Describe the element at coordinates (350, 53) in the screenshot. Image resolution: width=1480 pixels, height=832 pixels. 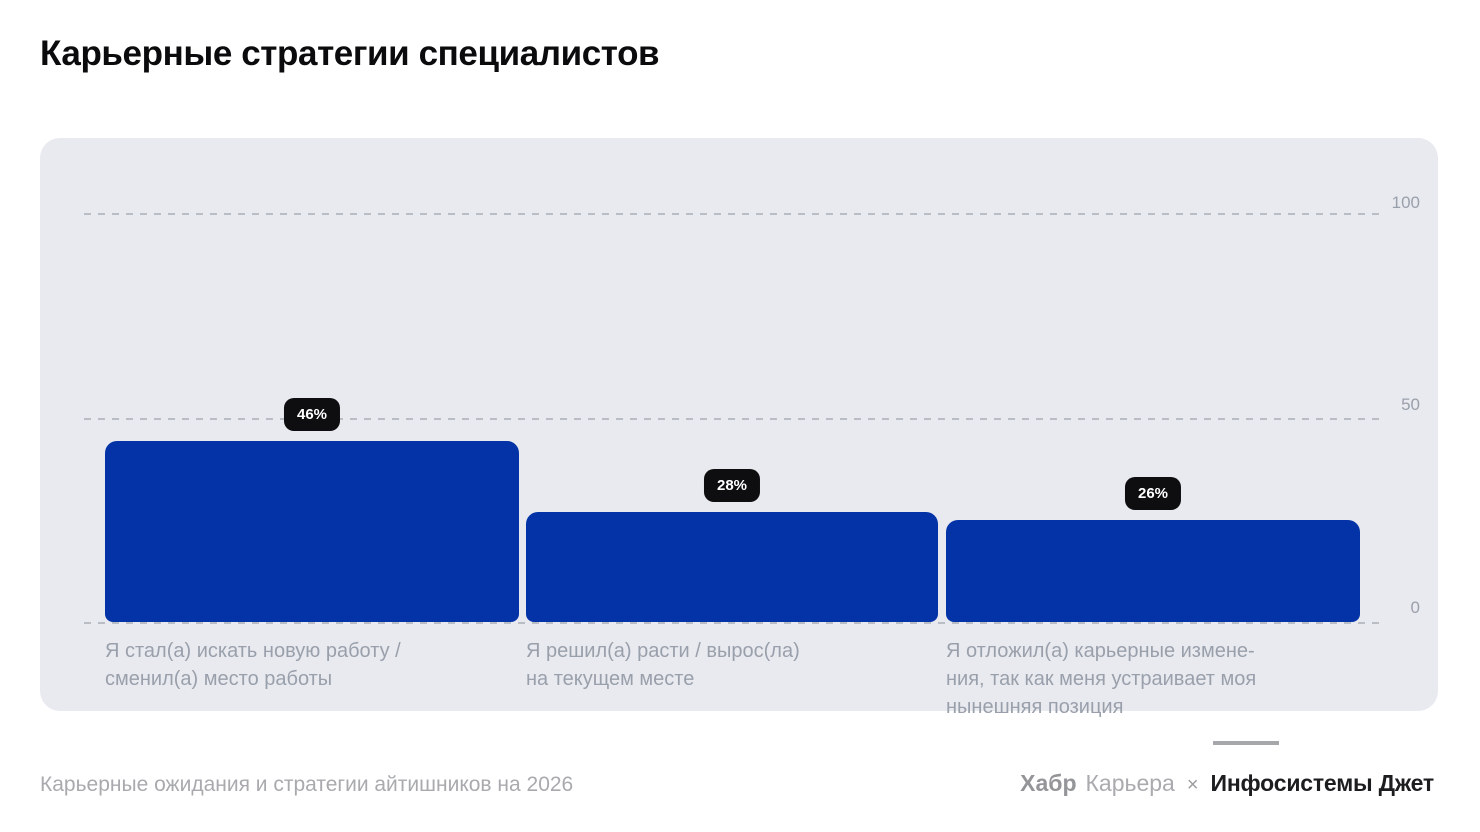
I see `page-title: Карьерные стратегии специалистов` at that location.